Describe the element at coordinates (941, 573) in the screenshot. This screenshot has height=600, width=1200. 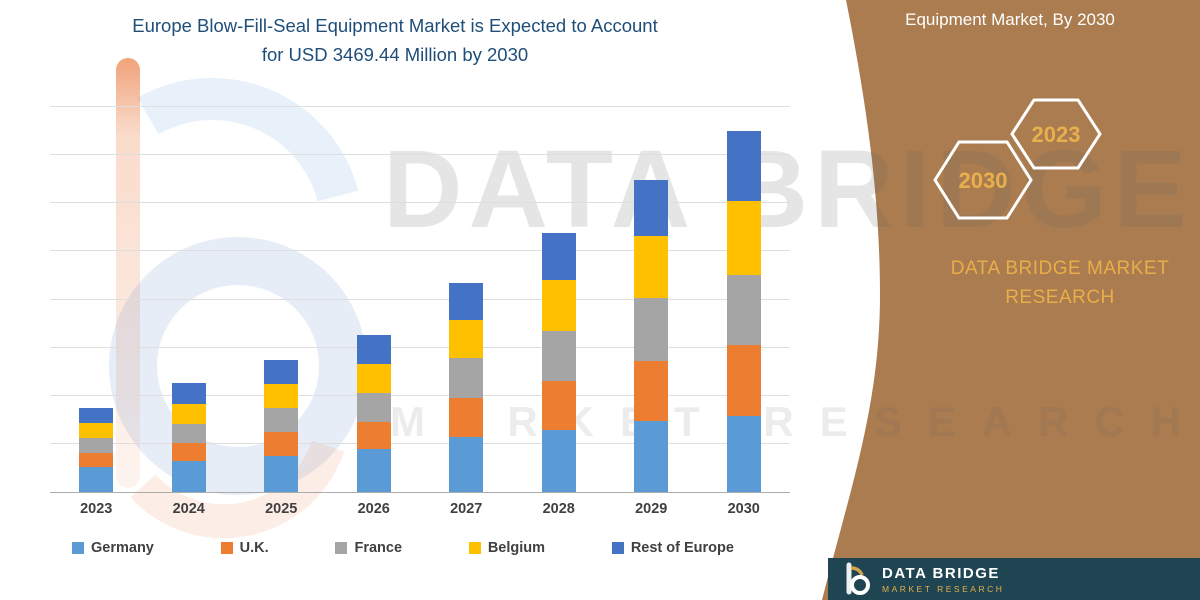
I see `footer-brand: DATA BRIDGE` at that location.